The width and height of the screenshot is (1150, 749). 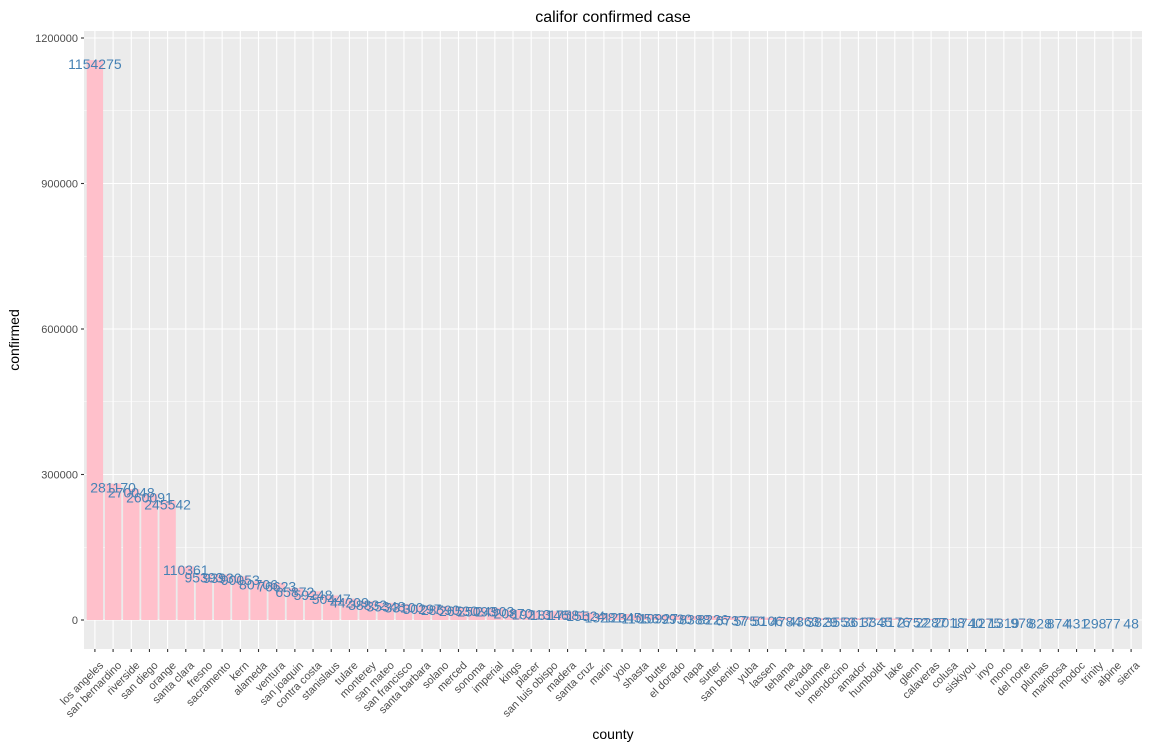 I want to click on bar-sutter, so click(x=713, y=618).